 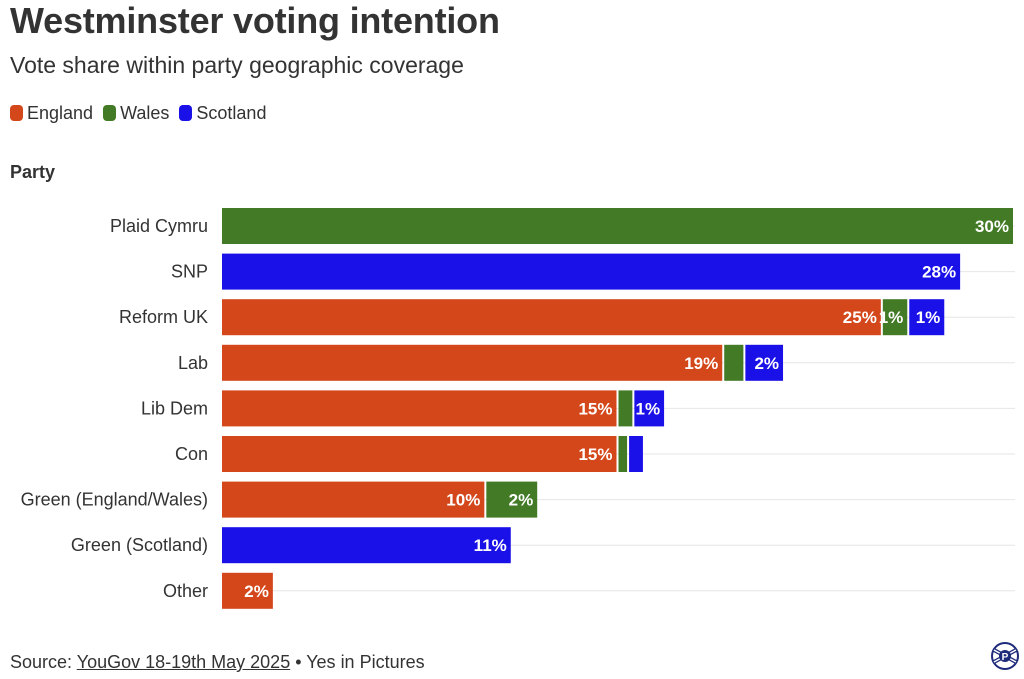 I want to click on tick-label-snp: SNP, so click(x=189, y=272).